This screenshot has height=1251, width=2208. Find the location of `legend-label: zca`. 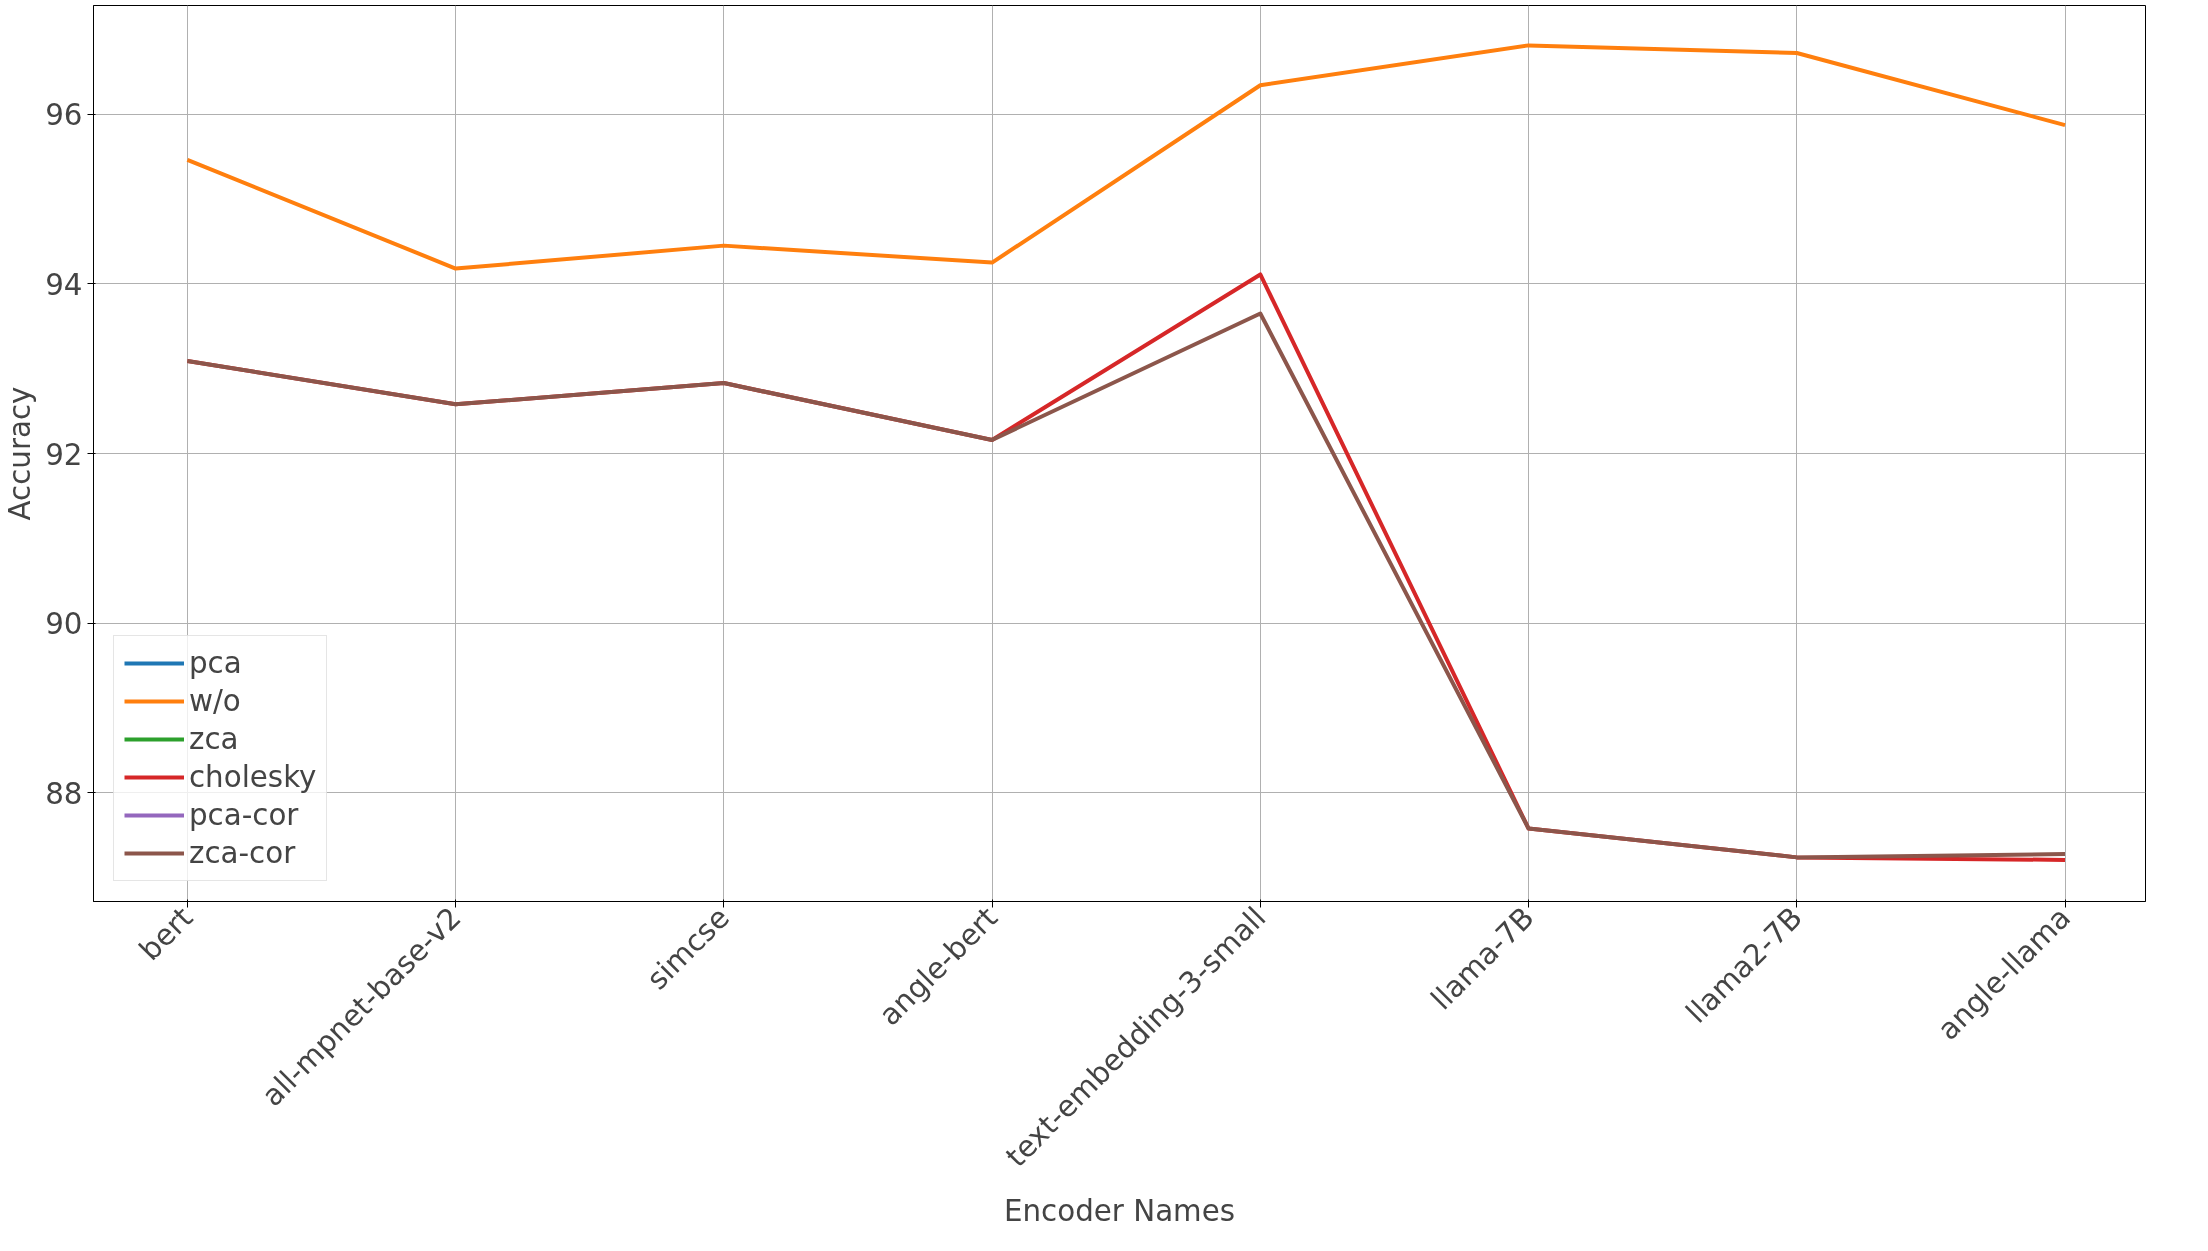

legend-label: zca is located at coordinates (214, 739).